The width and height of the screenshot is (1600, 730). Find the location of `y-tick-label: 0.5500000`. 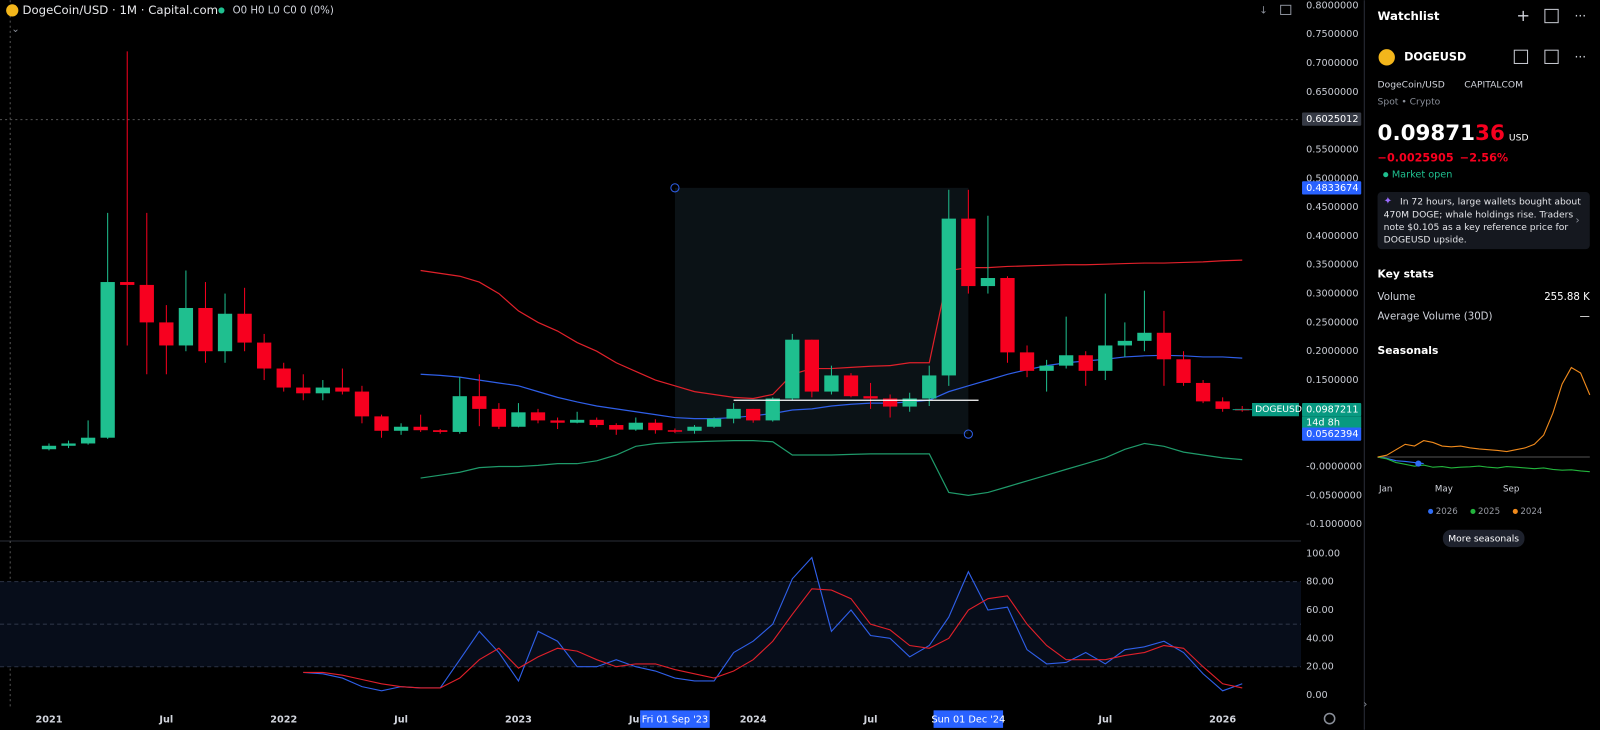

y-tick-label: 0.5500000 is located at coordinates (1332, 149).